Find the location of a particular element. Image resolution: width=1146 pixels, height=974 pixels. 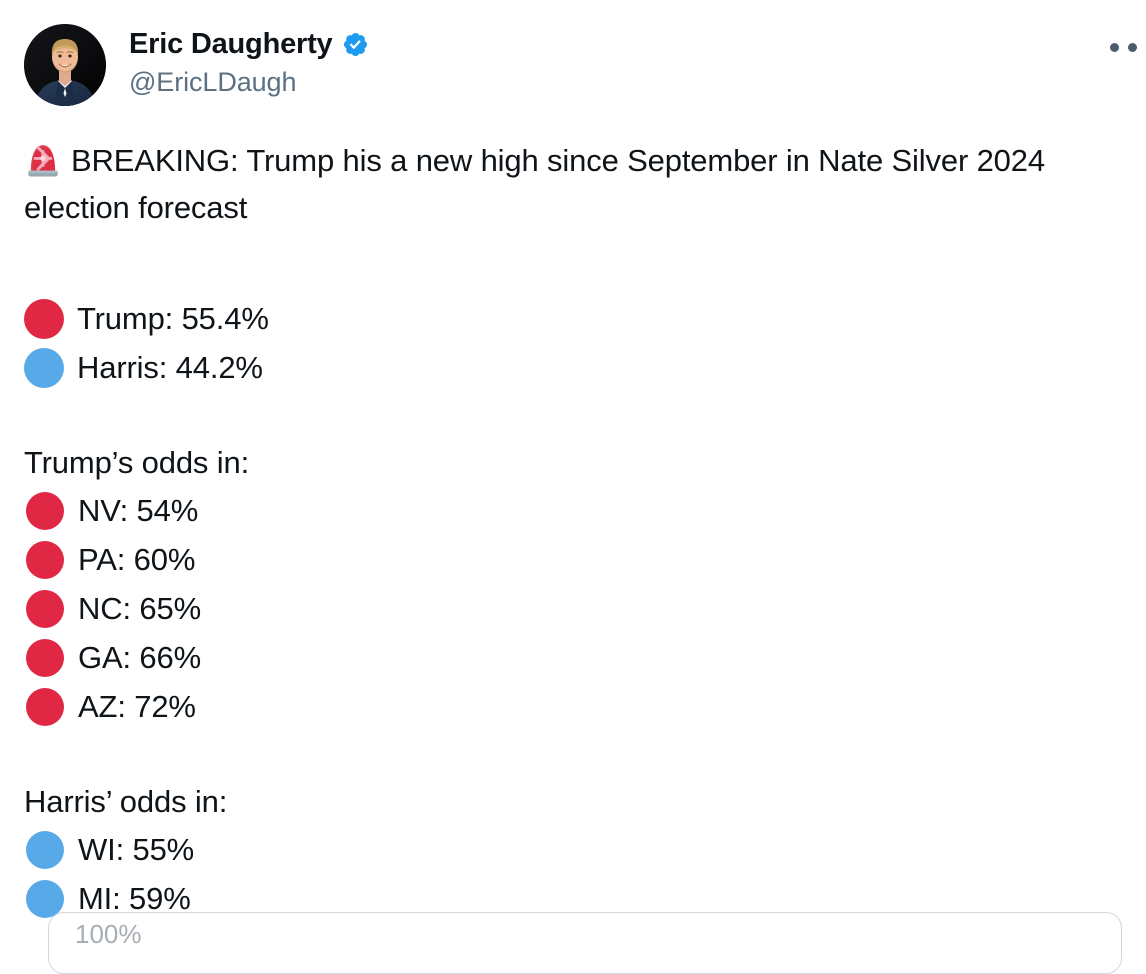

odds-row-nc: NC: 65% is located at coordinates (573, 608).